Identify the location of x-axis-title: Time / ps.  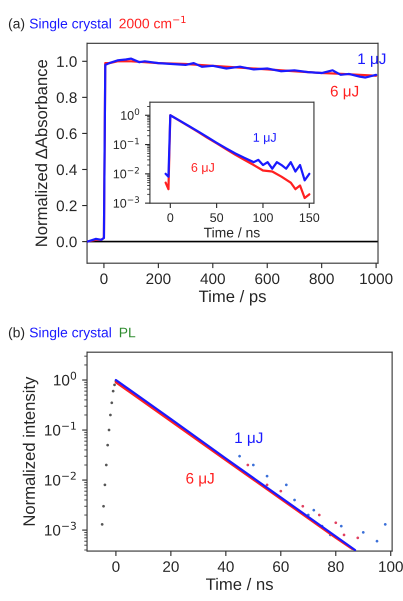
(232, 298).